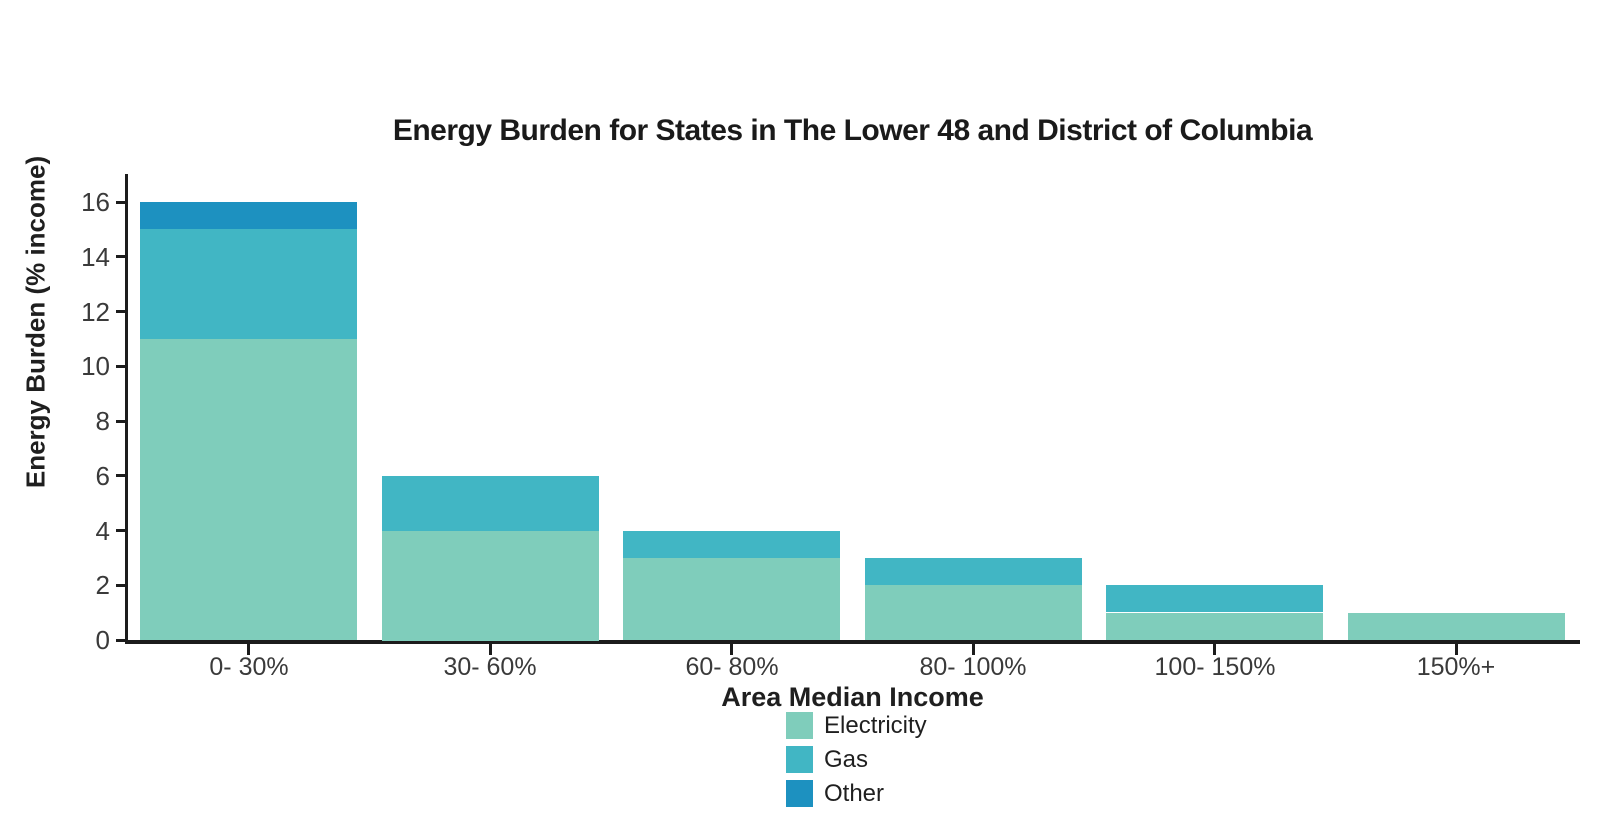 The image size is (1600, 830). I want to click on x-axis-title: Area Median Income, so click(852, 697).